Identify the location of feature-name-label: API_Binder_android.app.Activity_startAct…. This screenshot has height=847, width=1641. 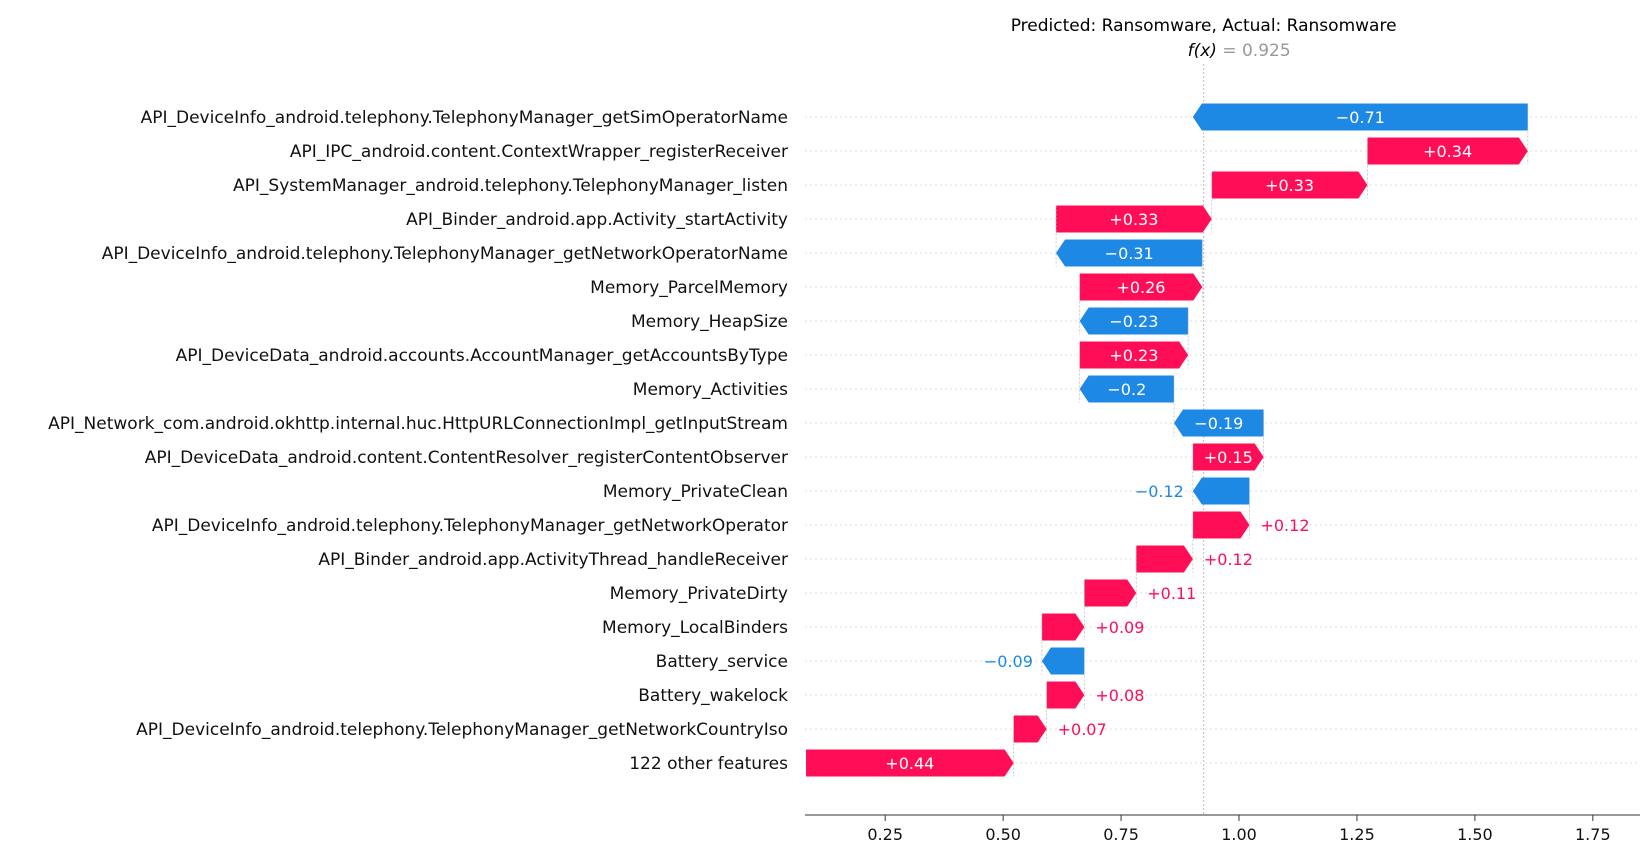
(597, 220).